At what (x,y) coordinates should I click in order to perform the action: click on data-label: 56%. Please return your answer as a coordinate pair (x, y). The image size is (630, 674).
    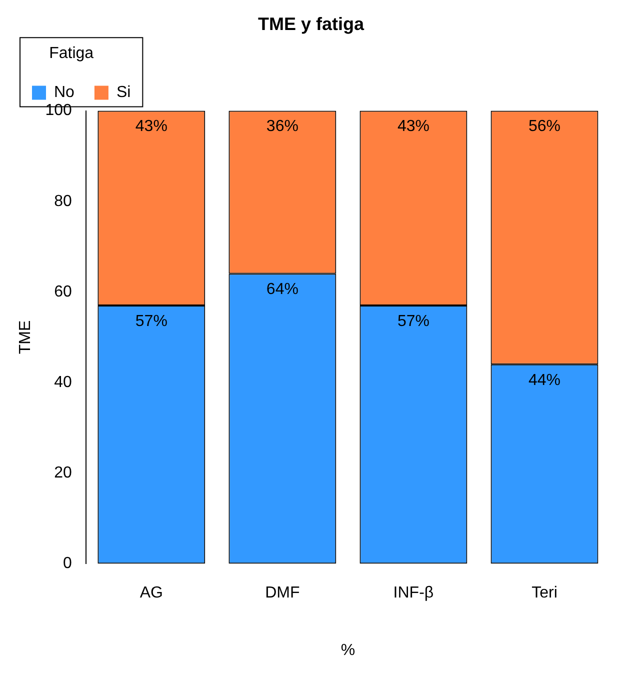
    Looking at the image, I should click on (544, 127).